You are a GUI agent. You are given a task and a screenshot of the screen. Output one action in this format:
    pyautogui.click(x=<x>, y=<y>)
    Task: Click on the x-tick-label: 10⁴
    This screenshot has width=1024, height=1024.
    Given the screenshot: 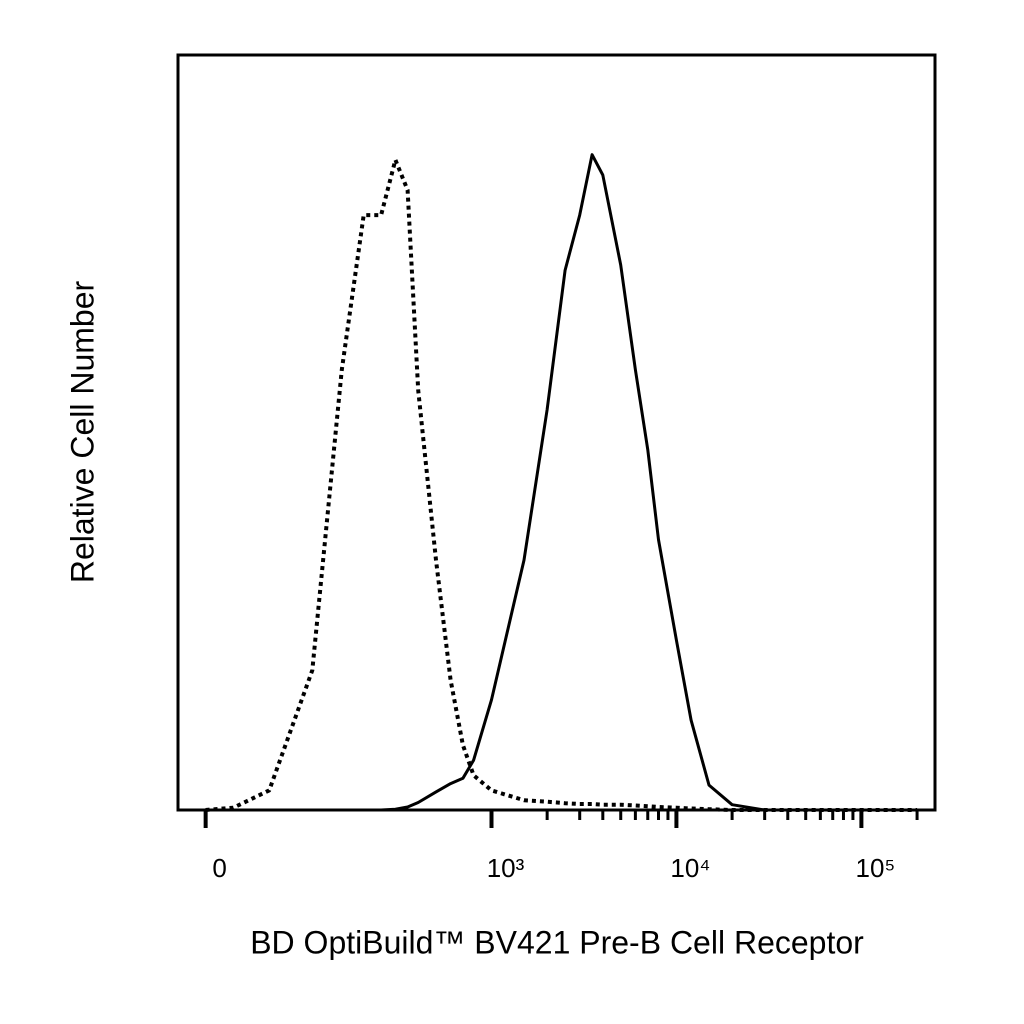 What is the action you would take?
    pyautogui.click(x=690, y=868)
    